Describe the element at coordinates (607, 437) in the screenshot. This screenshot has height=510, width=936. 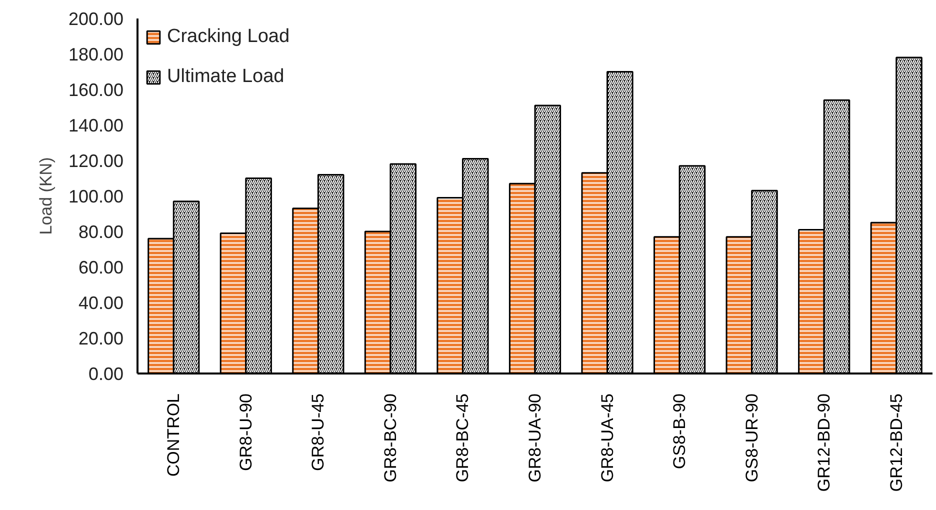
I see `x-tick-label: GR8-UA-45` at that location.